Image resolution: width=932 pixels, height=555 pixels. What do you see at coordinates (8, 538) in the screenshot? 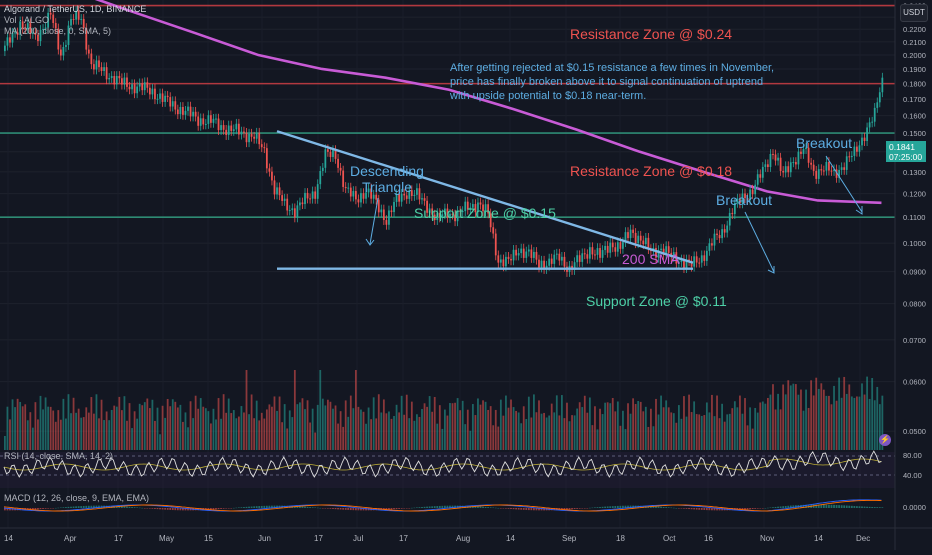
I see `time-tick-label: 14` at bounding box center [8, 538].